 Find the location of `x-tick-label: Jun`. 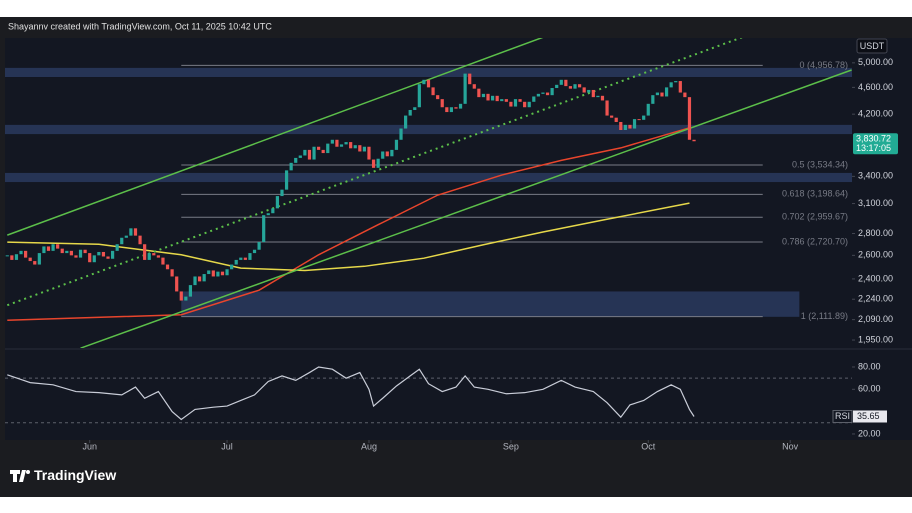

x-tick-label: Jun is located at coordinates (89, 446).